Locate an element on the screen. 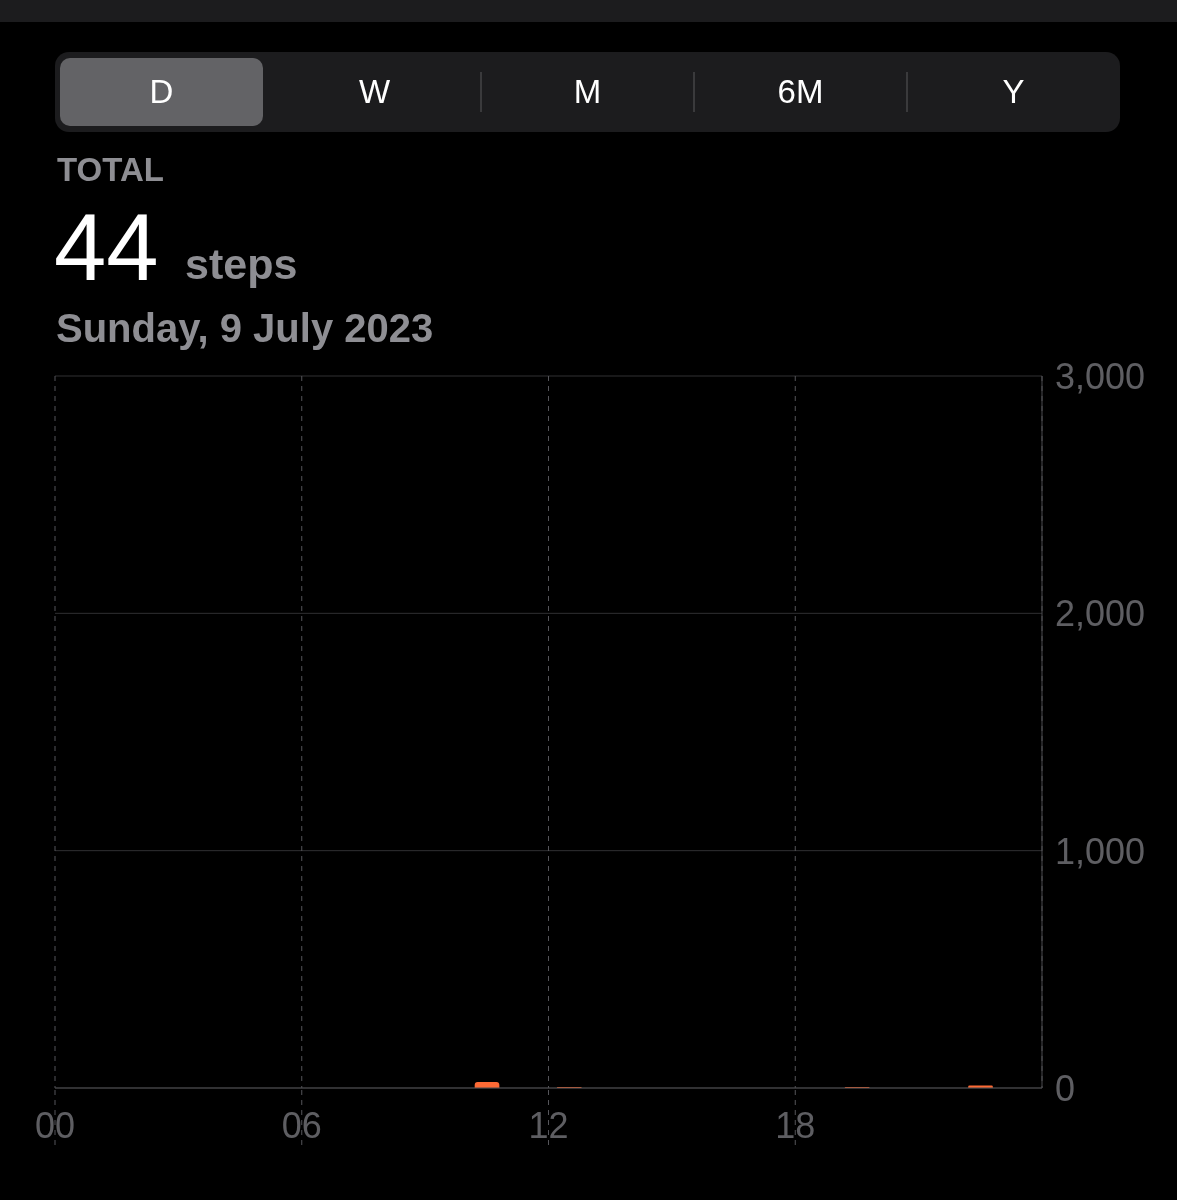  text: 44 is located at coordinates (106, 247).